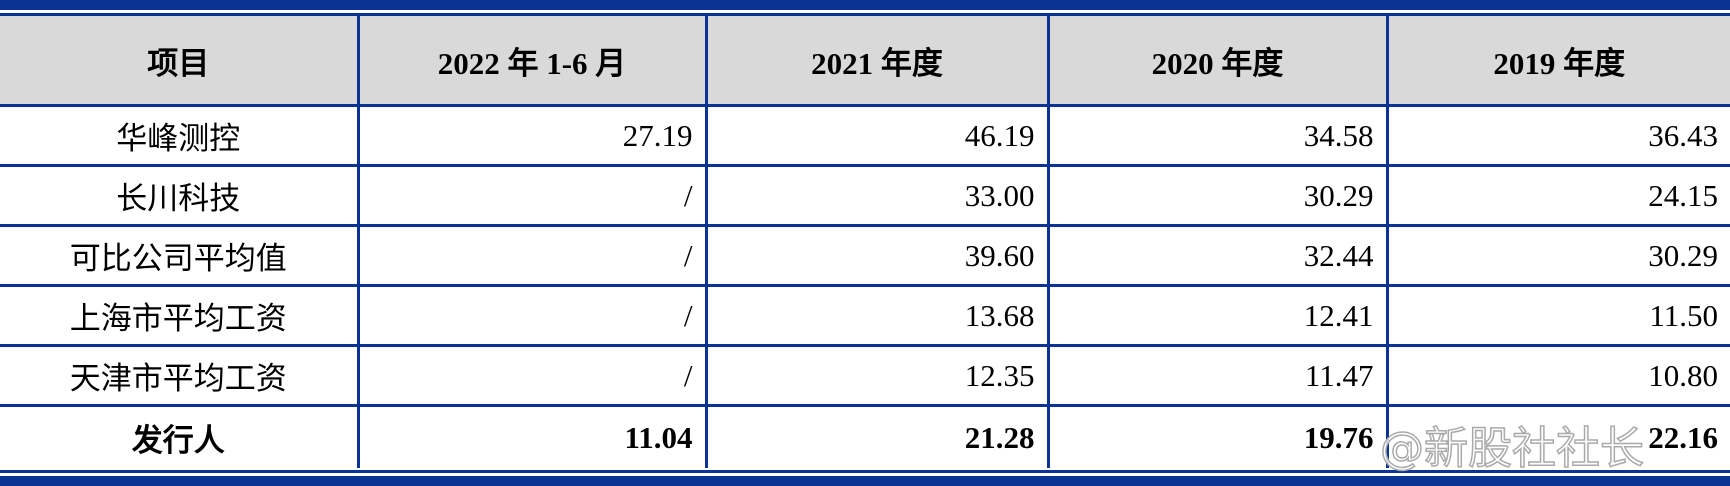 Image resolution: width=1730 pixels, height=486 pixels. What do you see at coordinates (531, 136) in the screenshot?
I see `cell-value: 27.19` at bounding box center [531, 136].